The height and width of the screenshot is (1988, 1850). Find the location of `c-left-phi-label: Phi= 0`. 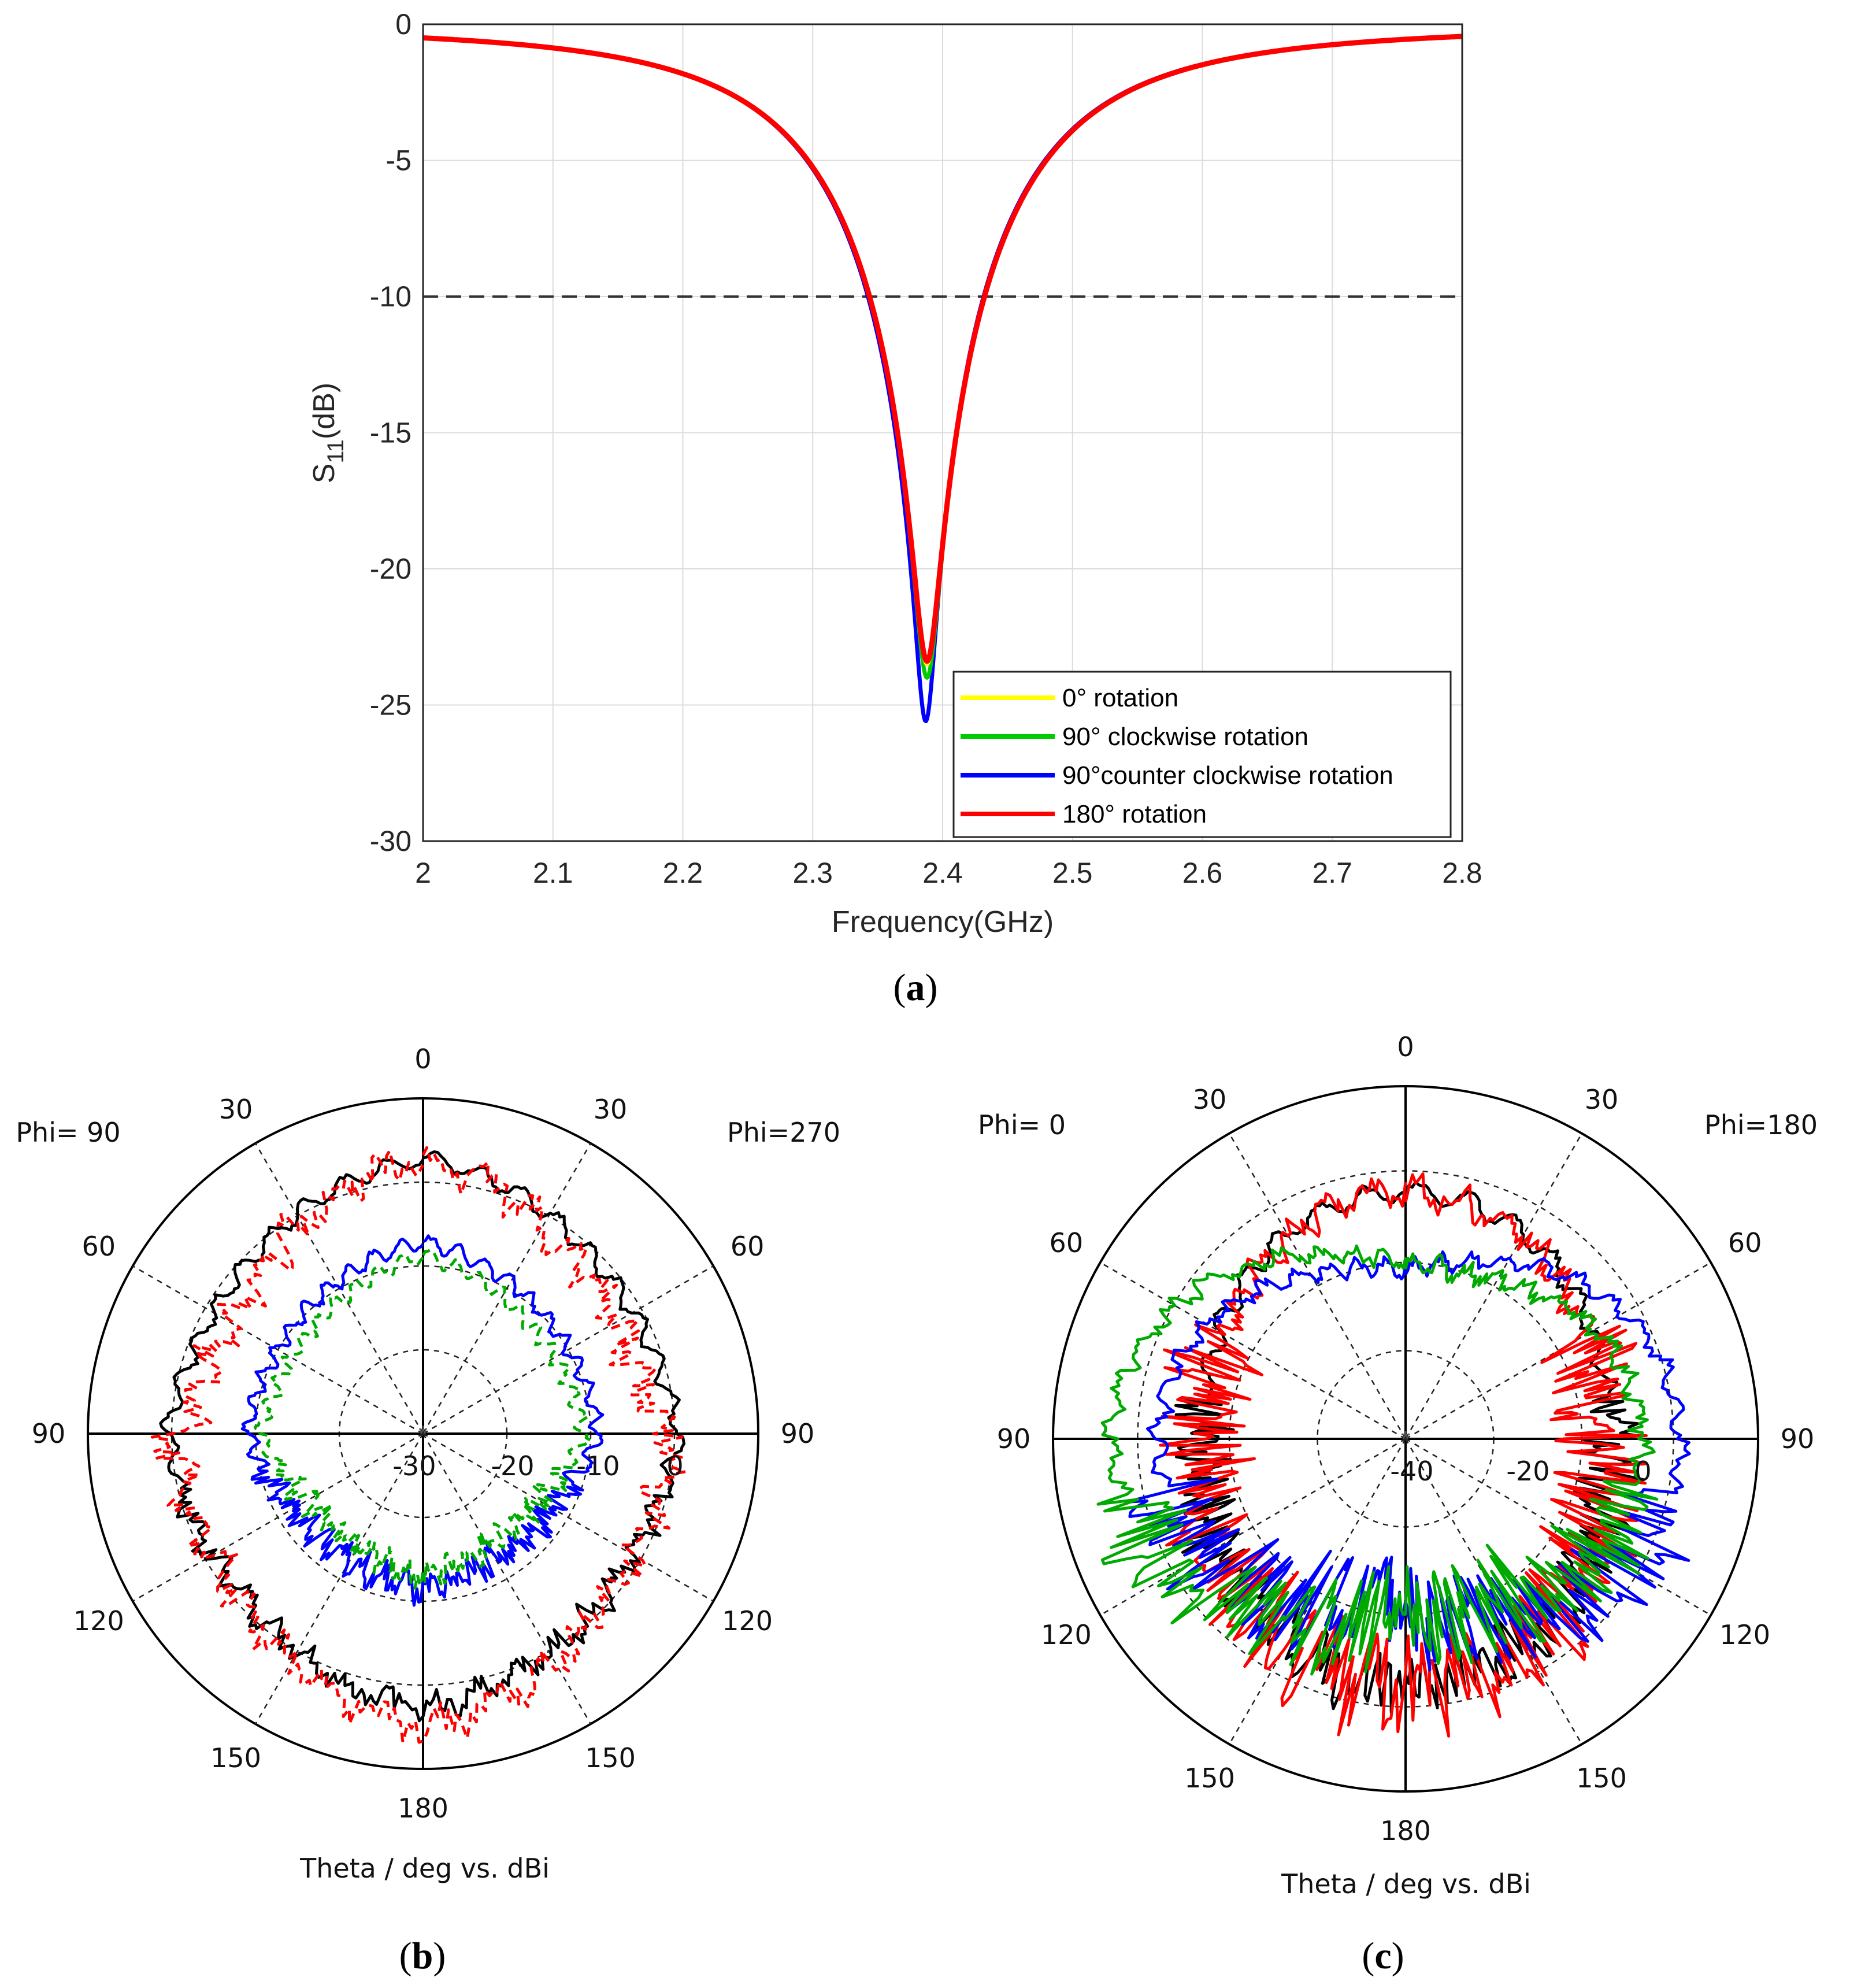

c-left-phi-label: Phi= 0 is located at coordinates (1022, 1125).